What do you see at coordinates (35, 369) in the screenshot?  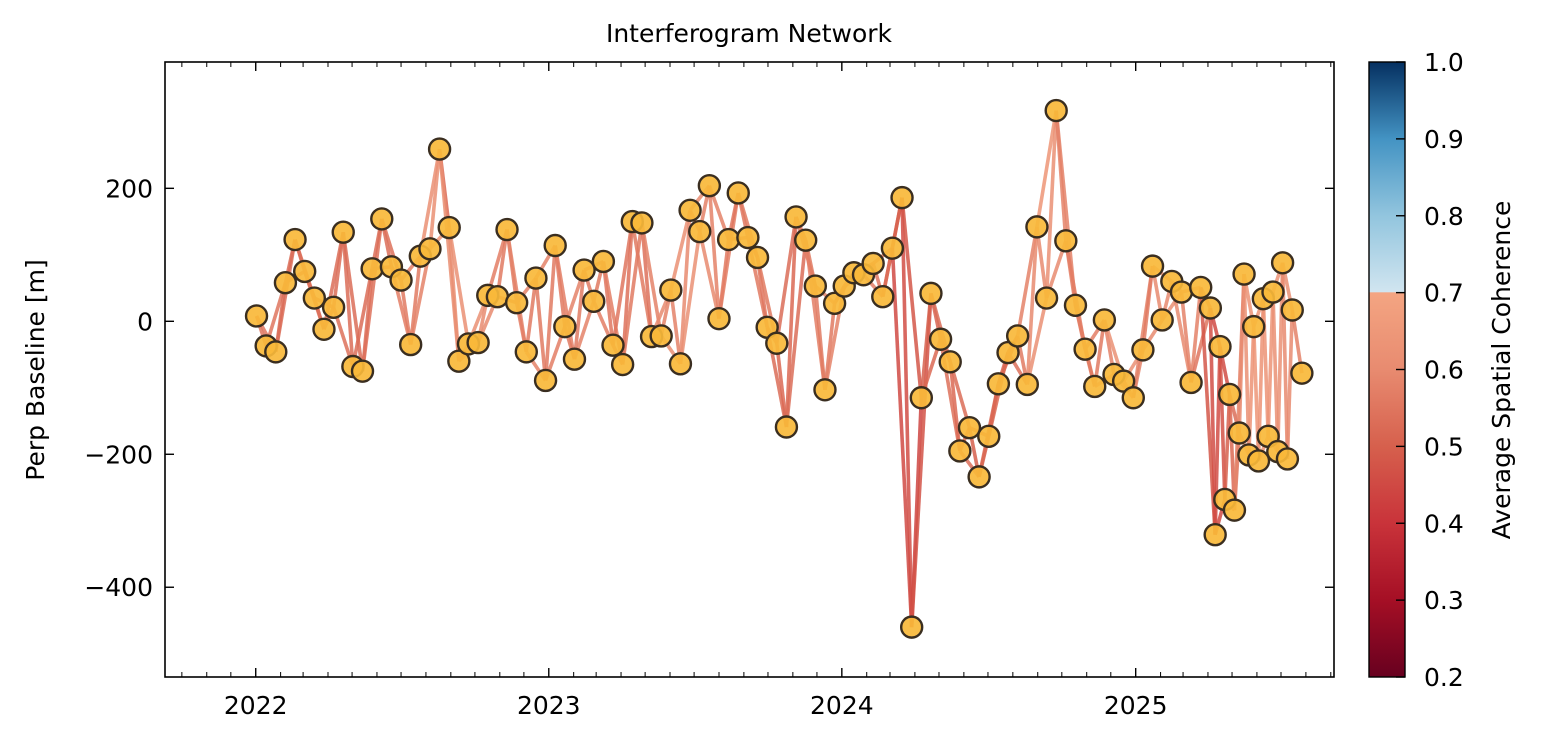 I see `y-axis-label: Perp Baseline [m]` at bounding box center [35, 369].